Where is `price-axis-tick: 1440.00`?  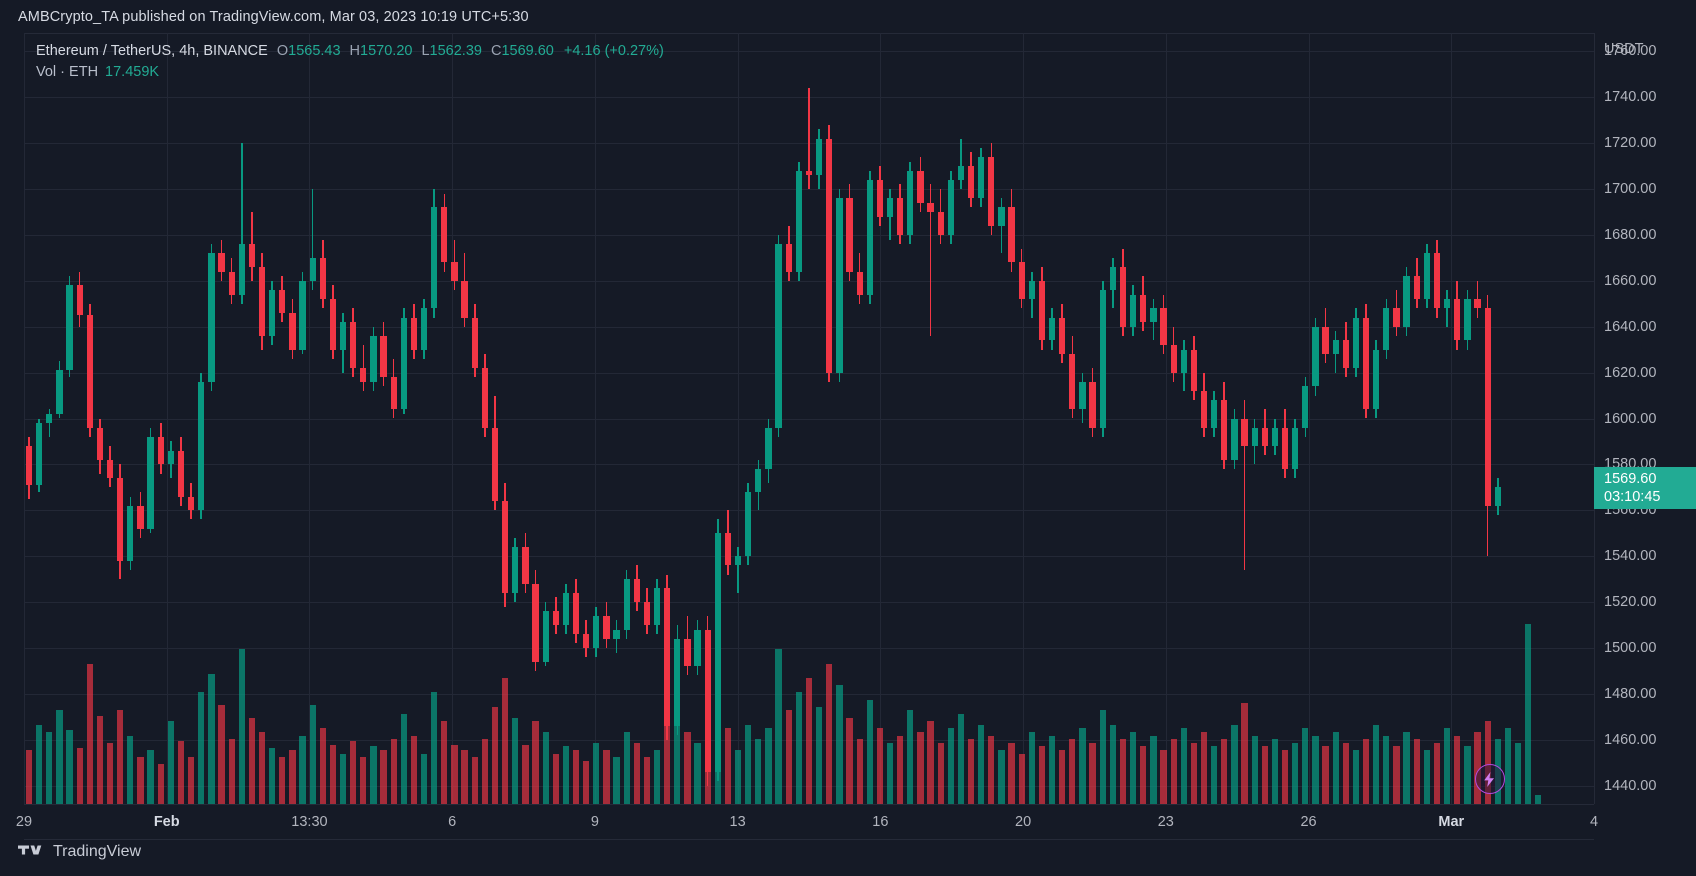 price-axis-tick: 1440.00 is located at coordinates (1630, 785).